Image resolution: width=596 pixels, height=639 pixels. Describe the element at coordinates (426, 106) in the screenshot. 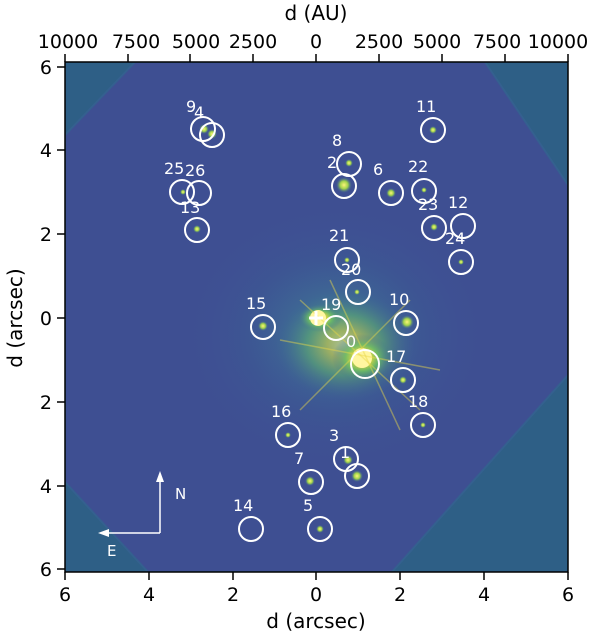

I see `source-label-11: 11` at that location.